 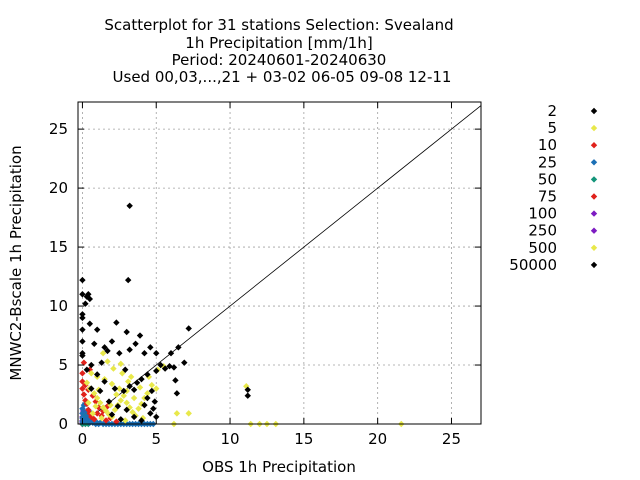 I want to click on chart-title: Scatterplot for 31 stations Selection, so click(x=278, y=51).